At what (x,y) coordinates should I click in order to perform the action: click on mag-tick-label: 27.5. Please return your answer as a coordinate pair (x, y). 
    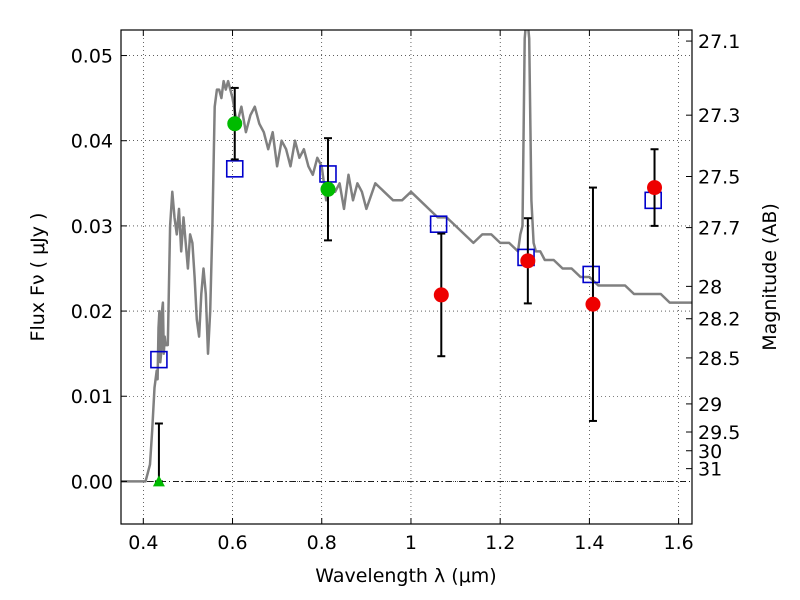
    Looking at the image, I should click on (719, 177).